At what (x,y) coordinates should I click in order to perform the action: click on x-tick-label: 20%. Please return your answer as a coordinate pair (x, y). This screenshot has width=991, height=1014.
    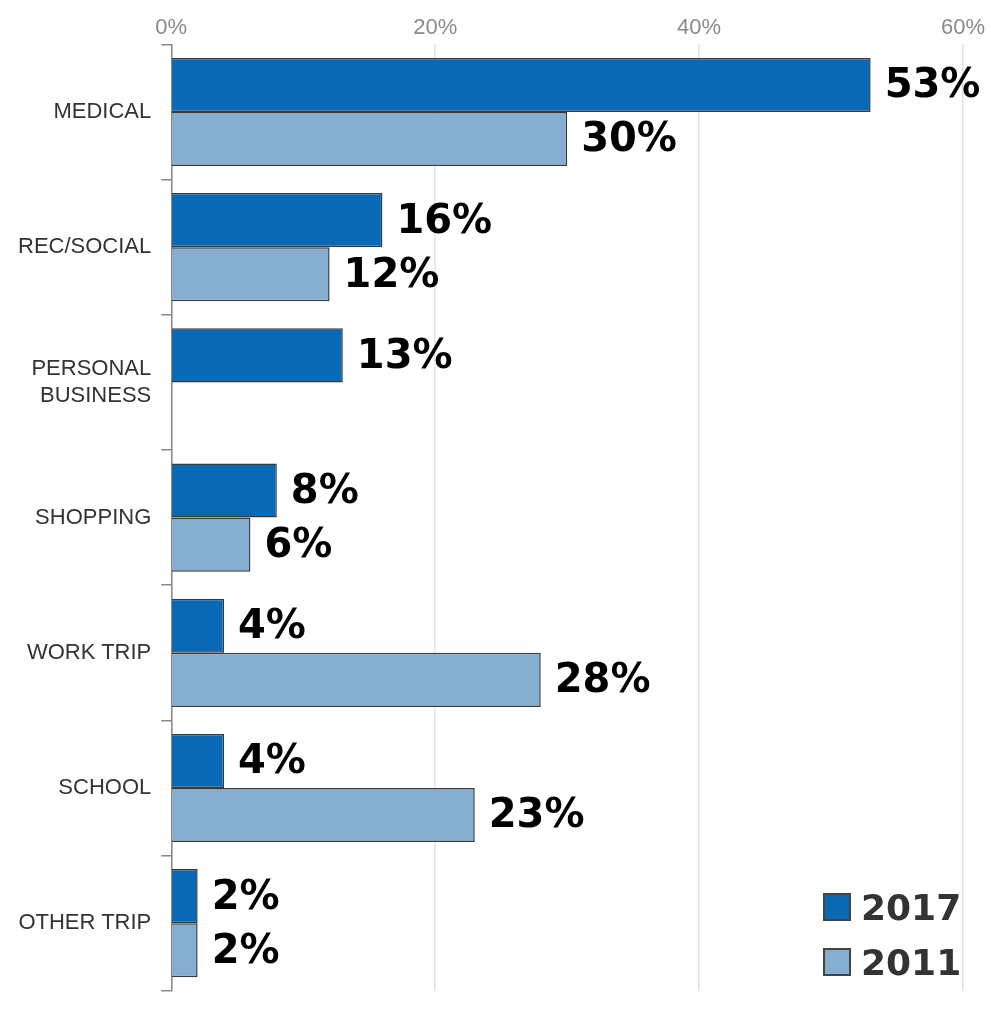
    Looking at the image, I should click on (435, 27).